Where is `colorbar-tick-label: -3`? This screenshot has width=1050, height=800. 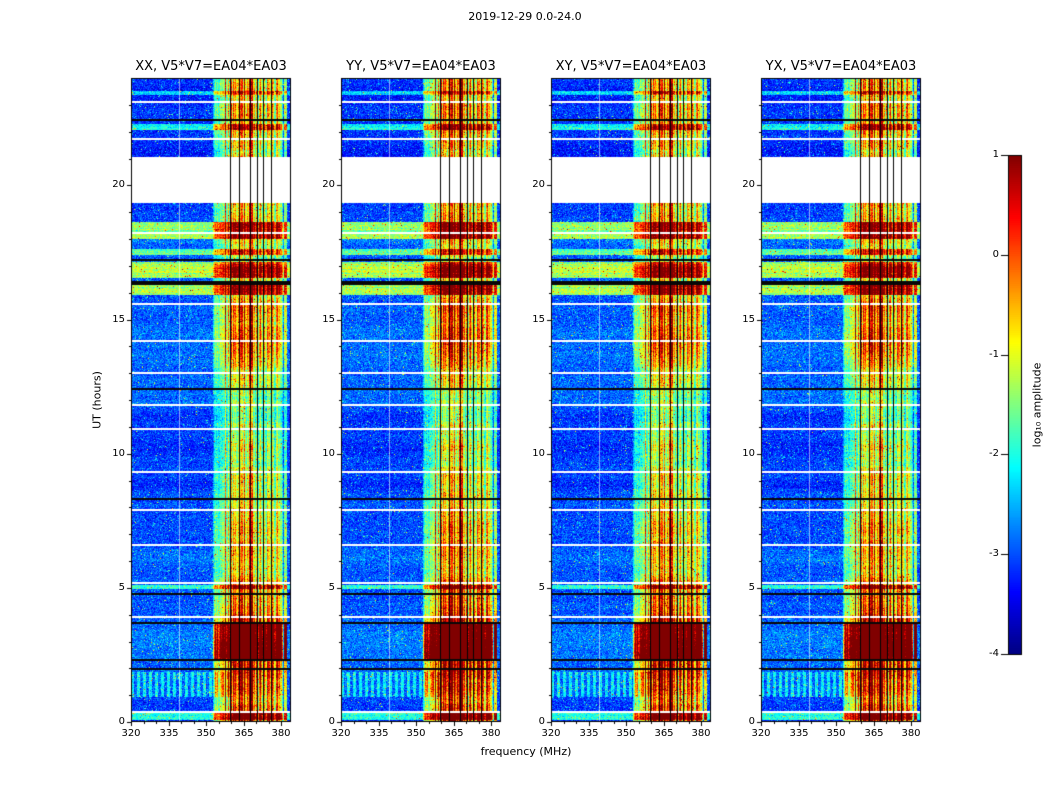
colorbar-tick-label: -3 is located at coordinates (994, 553).